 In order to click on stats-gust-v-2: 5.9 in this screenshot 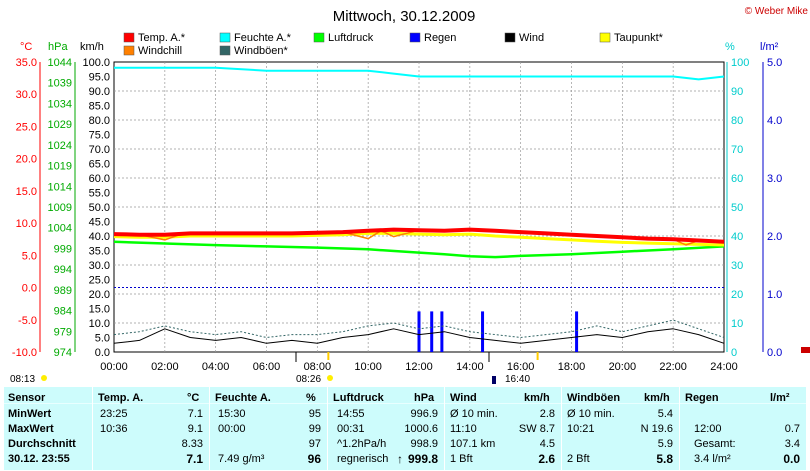, I will do `click(665, 444)`.